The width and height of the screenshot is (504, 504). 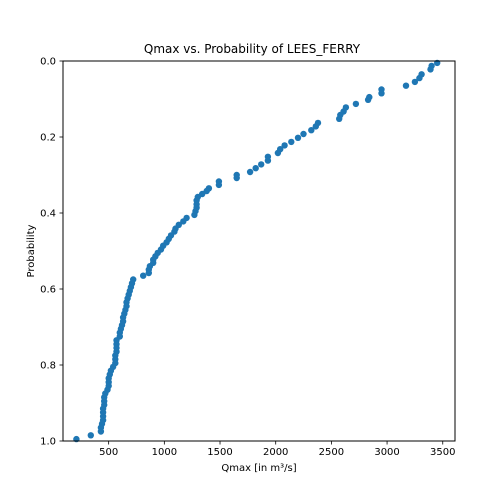 I want to click on x-axis-ticks: 500 1000 1500 2000 2500 3000 3500, so click(x=277, y=449).